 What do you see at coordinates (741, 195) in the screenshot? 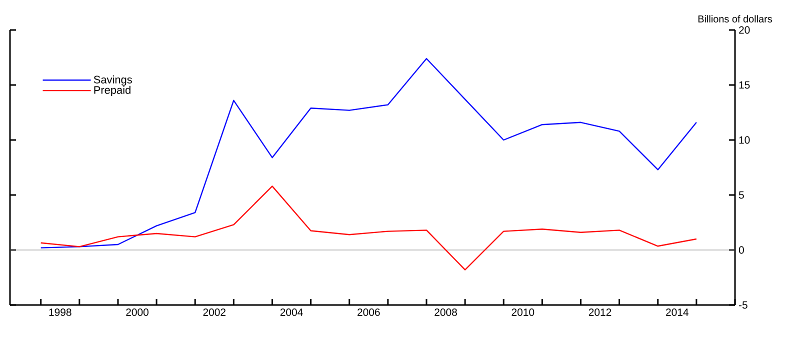
I see `y-tick-label: 5` at bounding box center [741, 195].